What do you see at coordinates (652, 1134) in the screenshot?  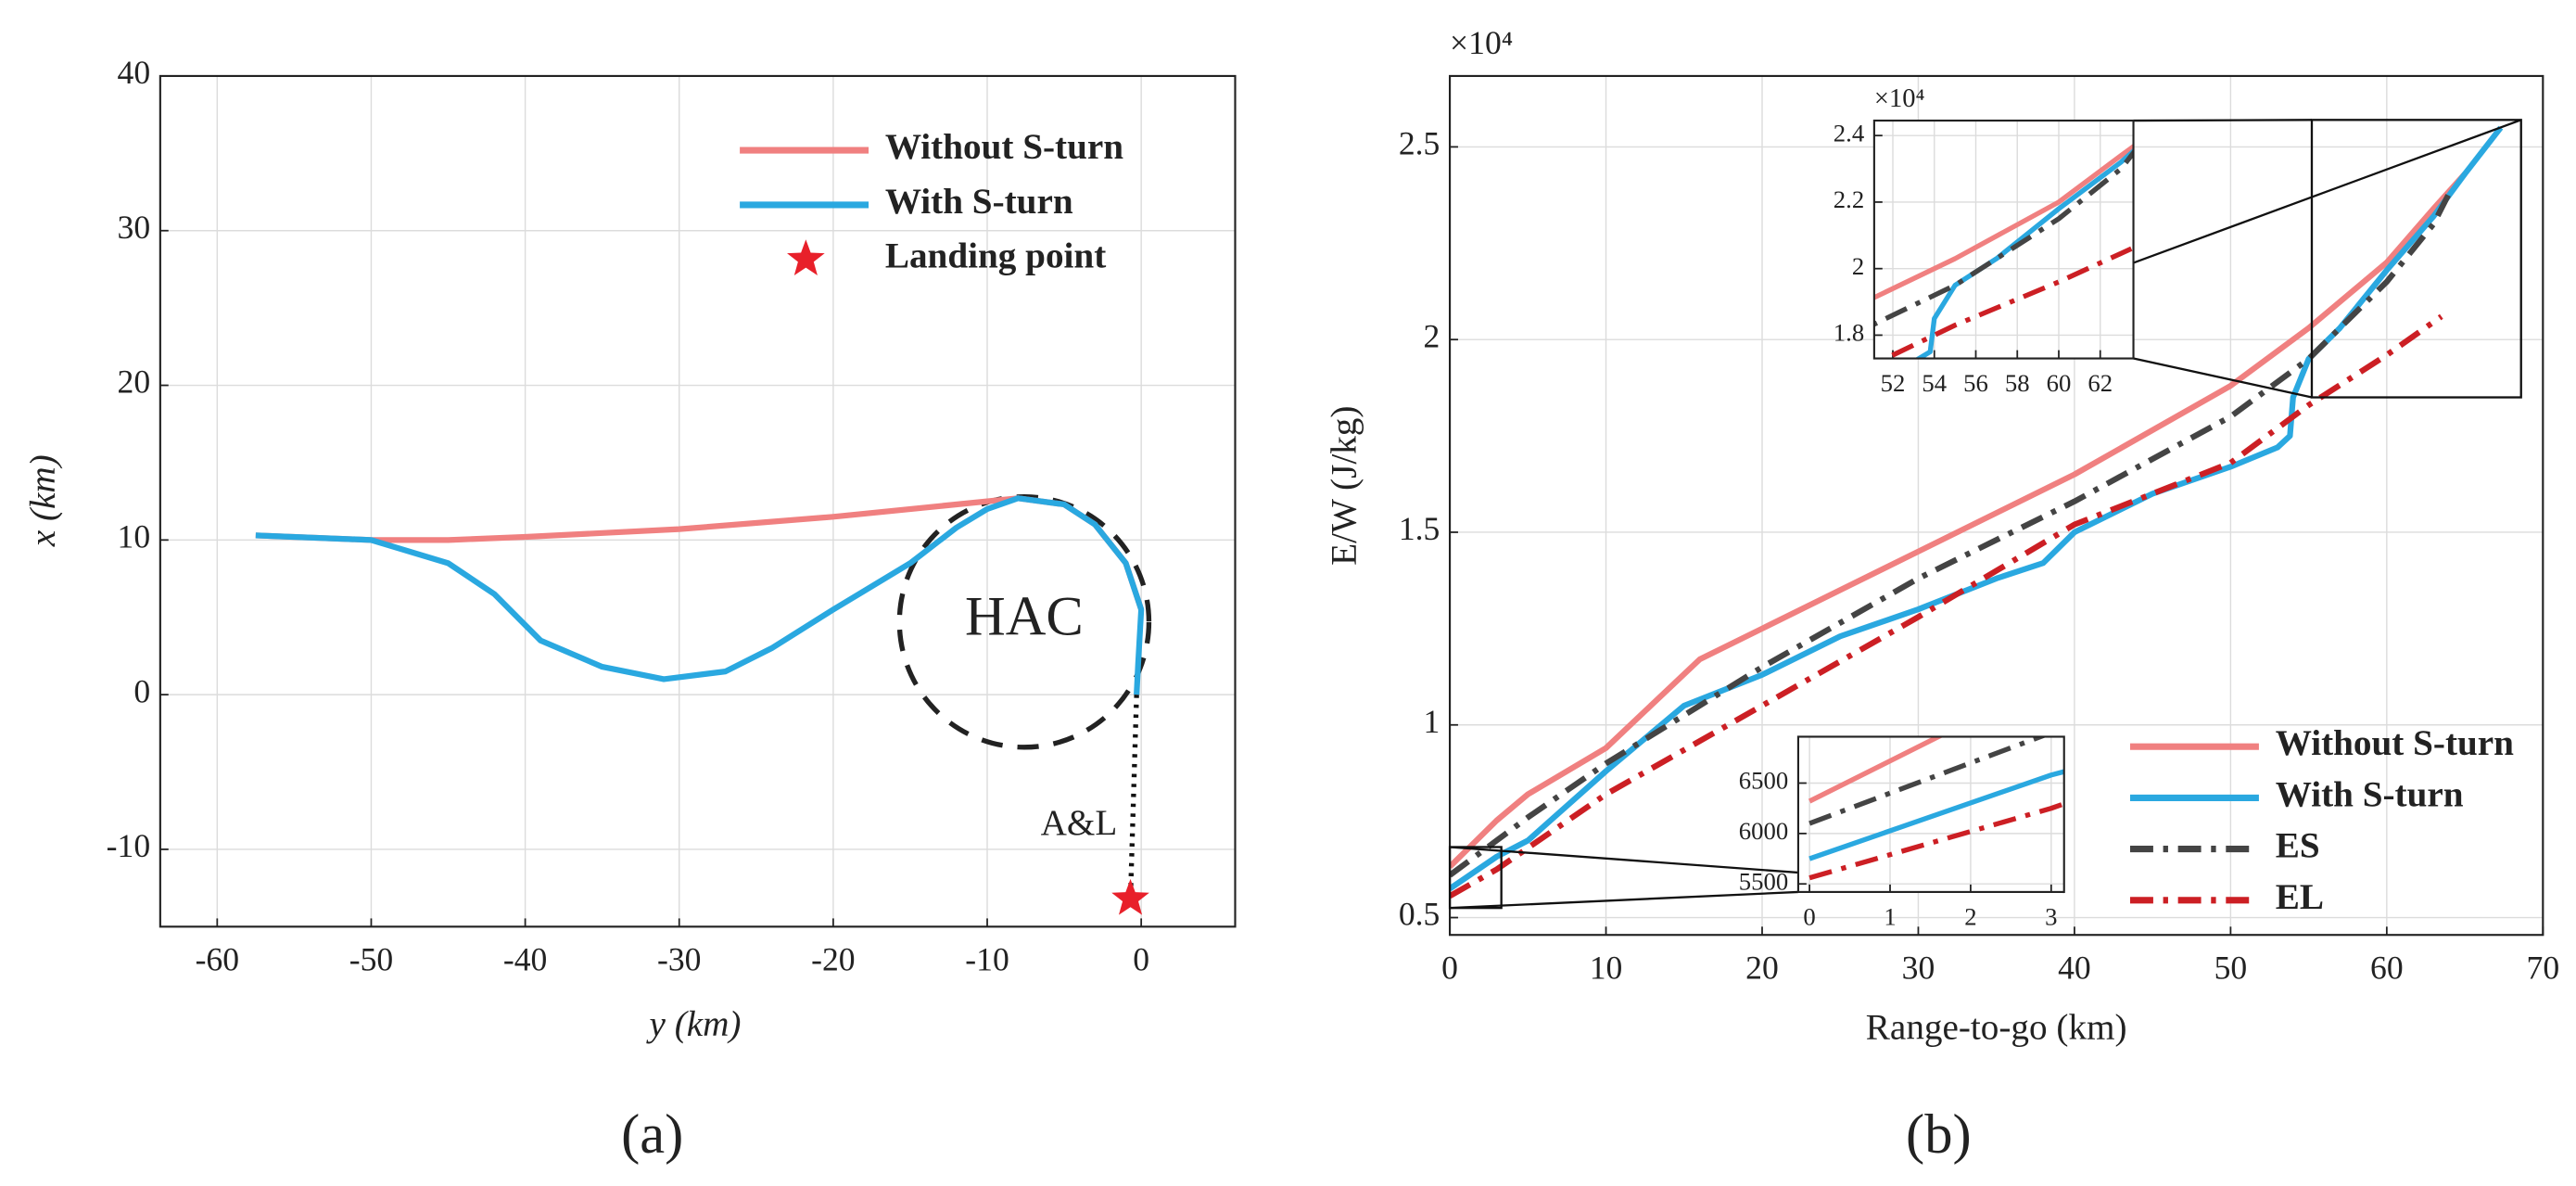 I see `panel-label: (a)` at bounding box center [652, 1134].